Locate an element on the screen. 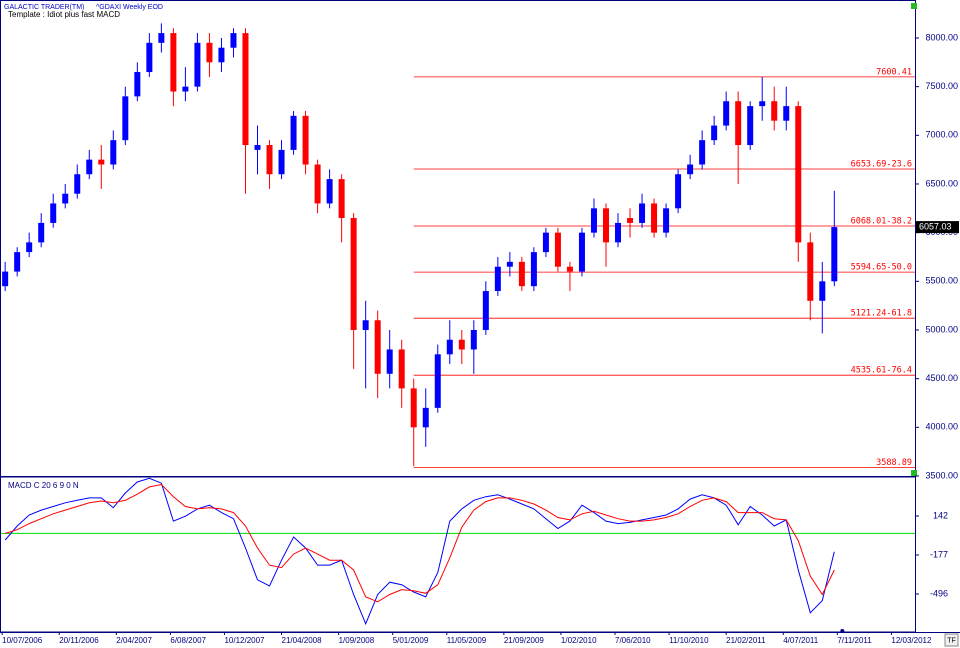 This screenshot has height=648, width=960. x-tick-label: 21/02/2011 is located at coordinates (746, 640).